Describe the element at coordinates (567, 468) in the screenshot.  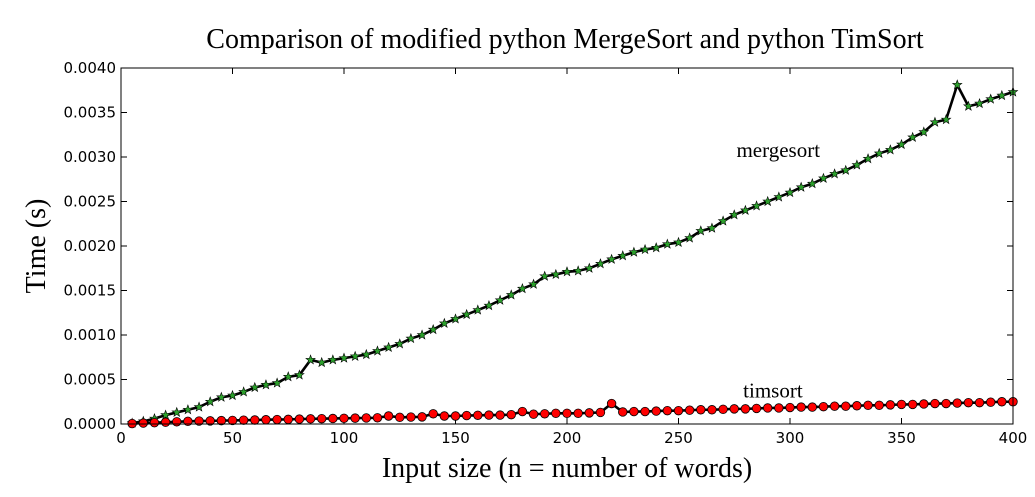
I see `x-axis-label: Input size (n = number of words)` at that location.